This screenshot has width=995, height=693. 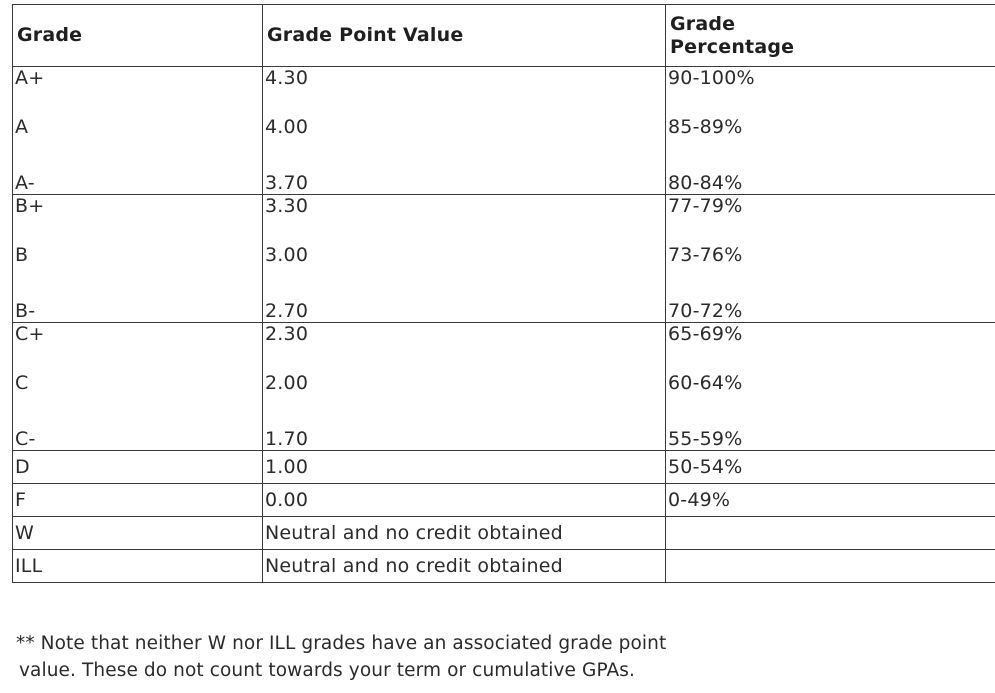 I want to click on grade-cell: A, so click(x=137, y=140).